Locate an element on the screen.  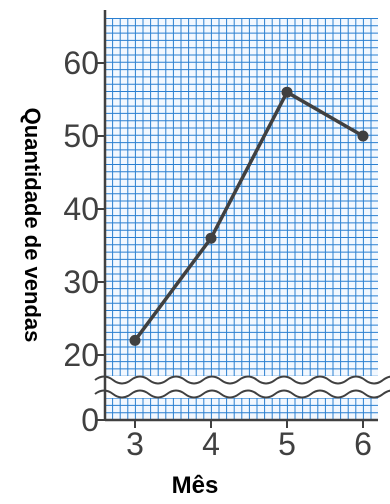
axis-break is located at coordinates (242, 387).